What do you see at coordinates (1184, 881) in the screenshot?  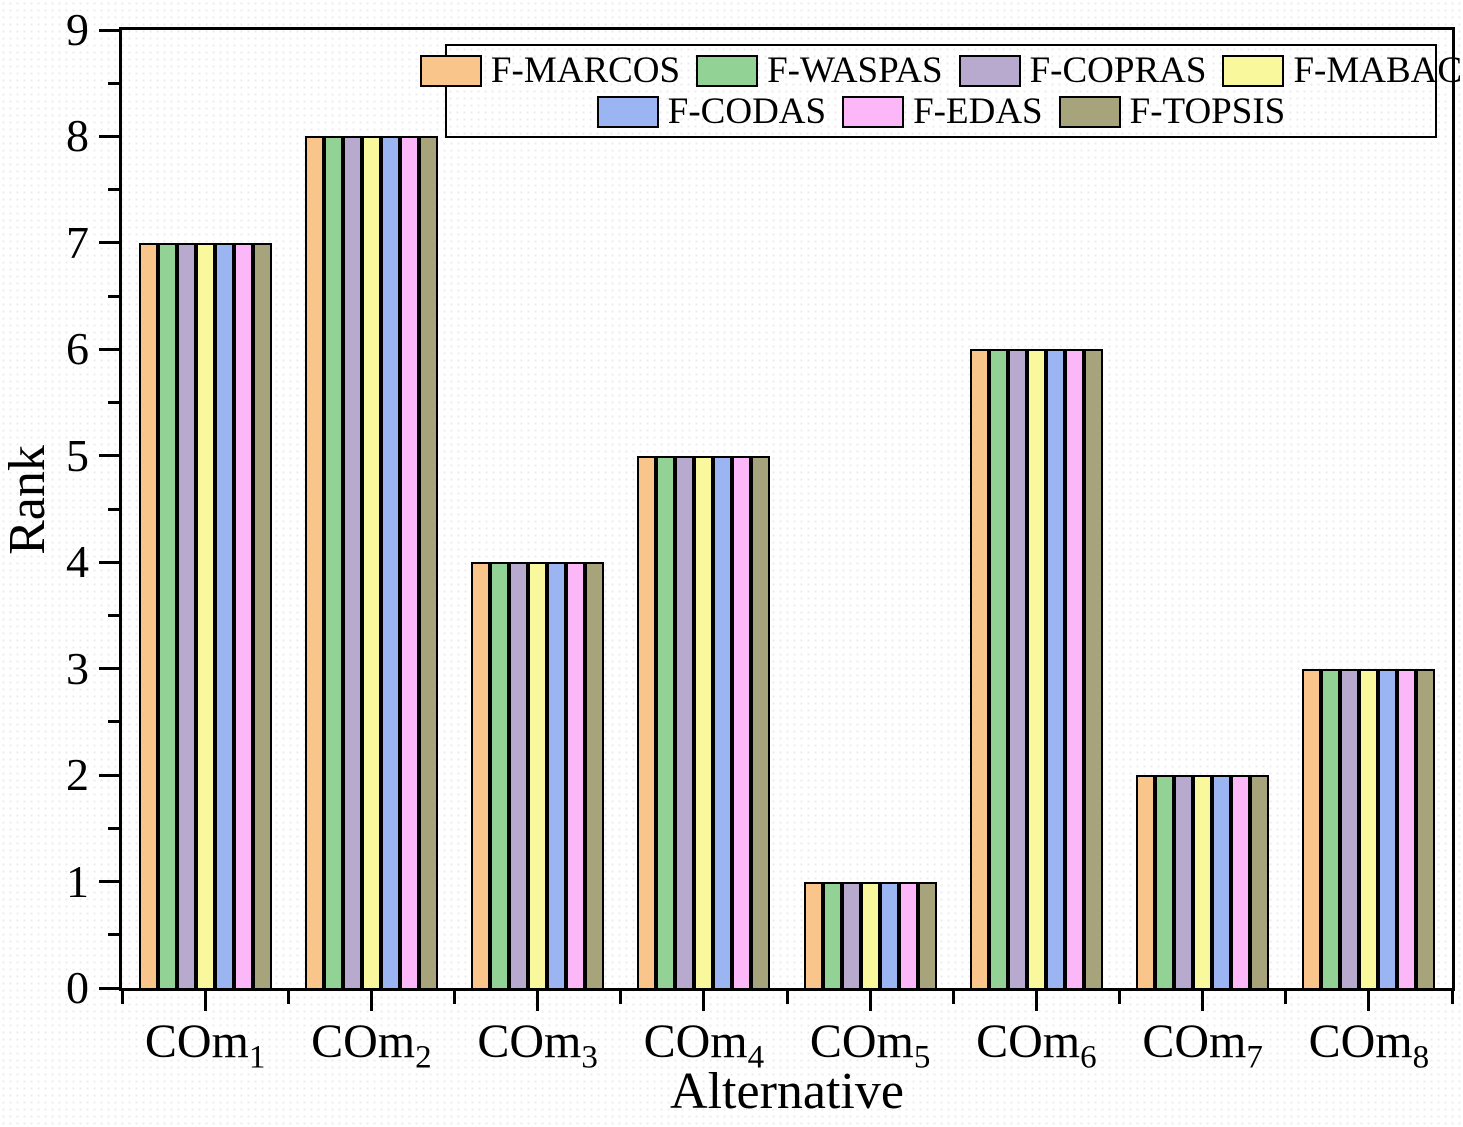 I see `bar-f-copras-com7` at bounding box center [1184, 881].